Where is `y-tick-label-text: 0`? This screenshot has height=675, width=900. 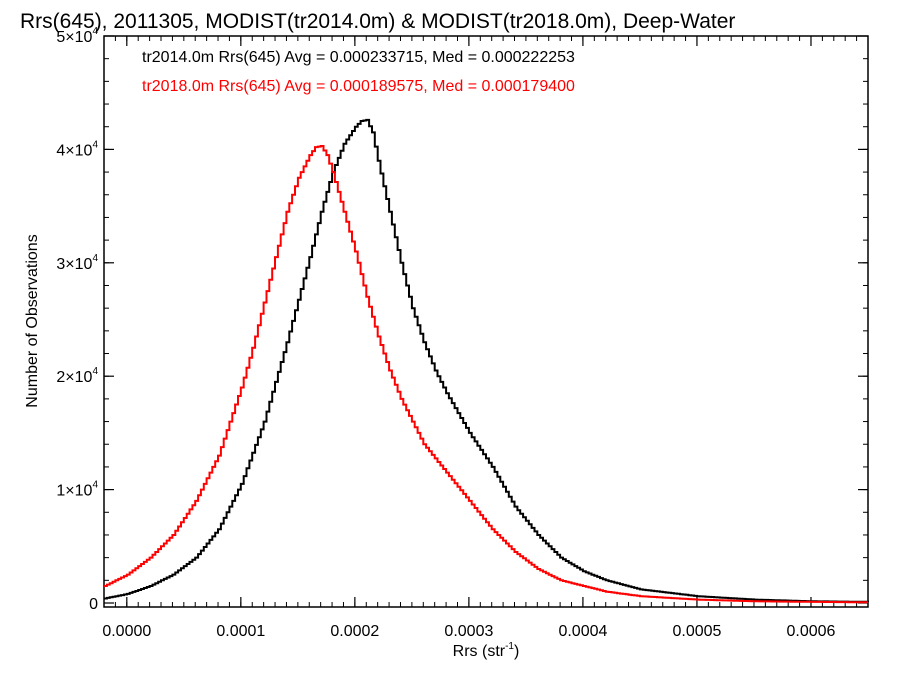 y-tick-label-text: 0 is located at coordinates (93, 604).